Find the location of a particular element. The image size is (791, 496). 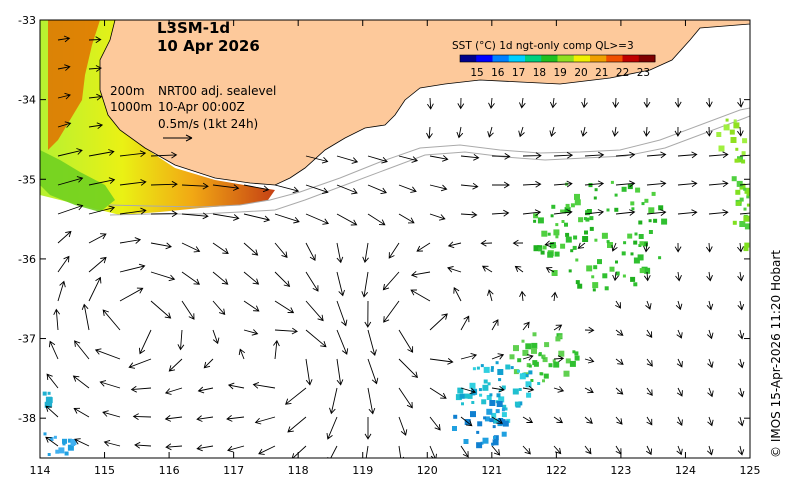

scale-arrow is located at coordinates (178, 138).